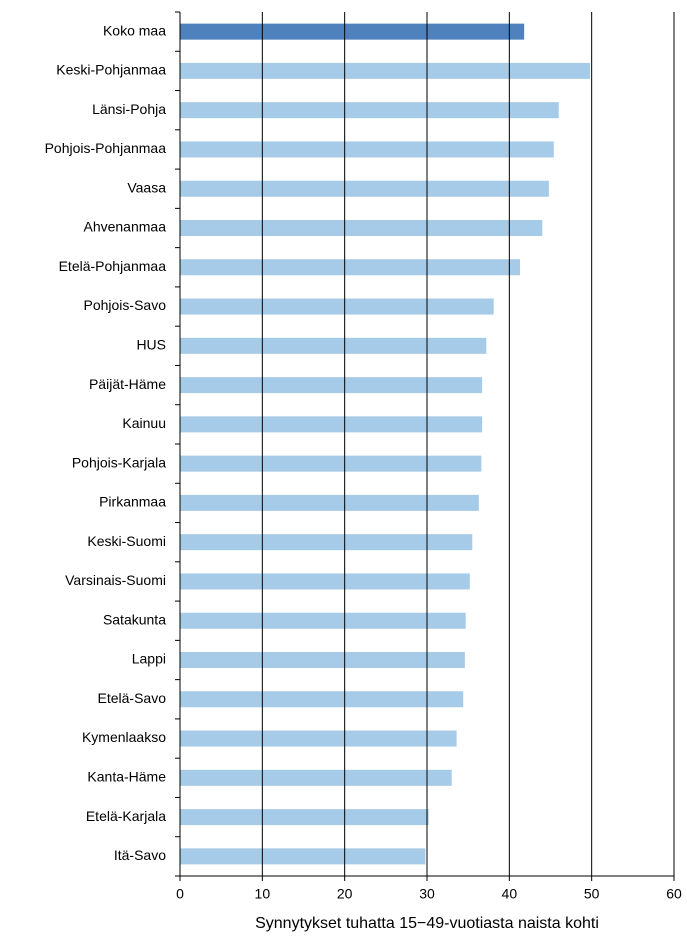 The image size is (687, 938). Describe the element at coordinates (124, 227) in the screenshot. I see `y-tick-label: Ahvenanmaa` at that location.